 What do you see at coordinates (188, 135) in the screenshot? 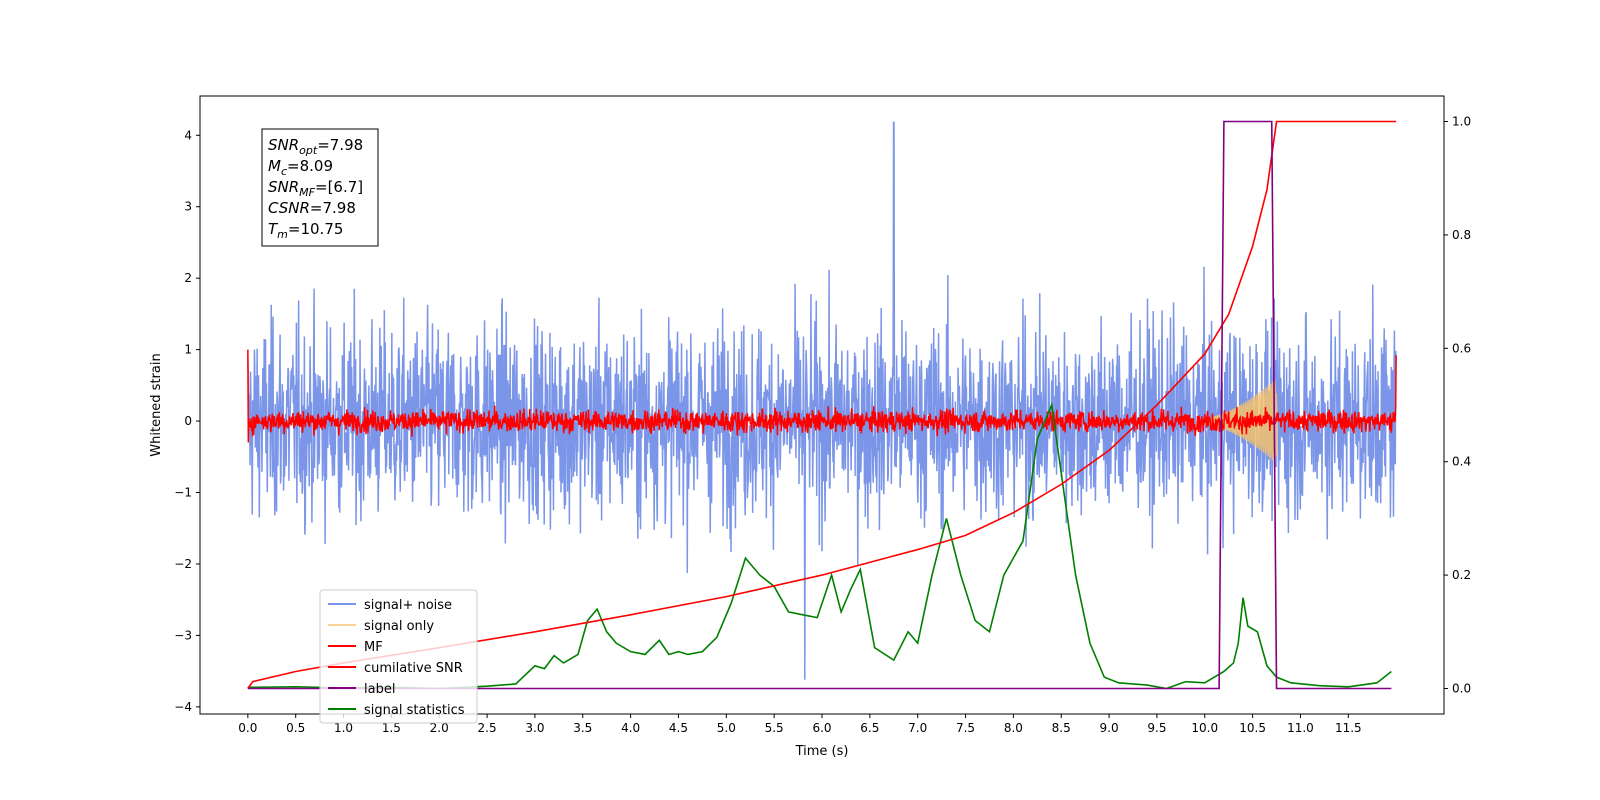
I see `y-tick-label: 4` at bounding box center [188, 135].